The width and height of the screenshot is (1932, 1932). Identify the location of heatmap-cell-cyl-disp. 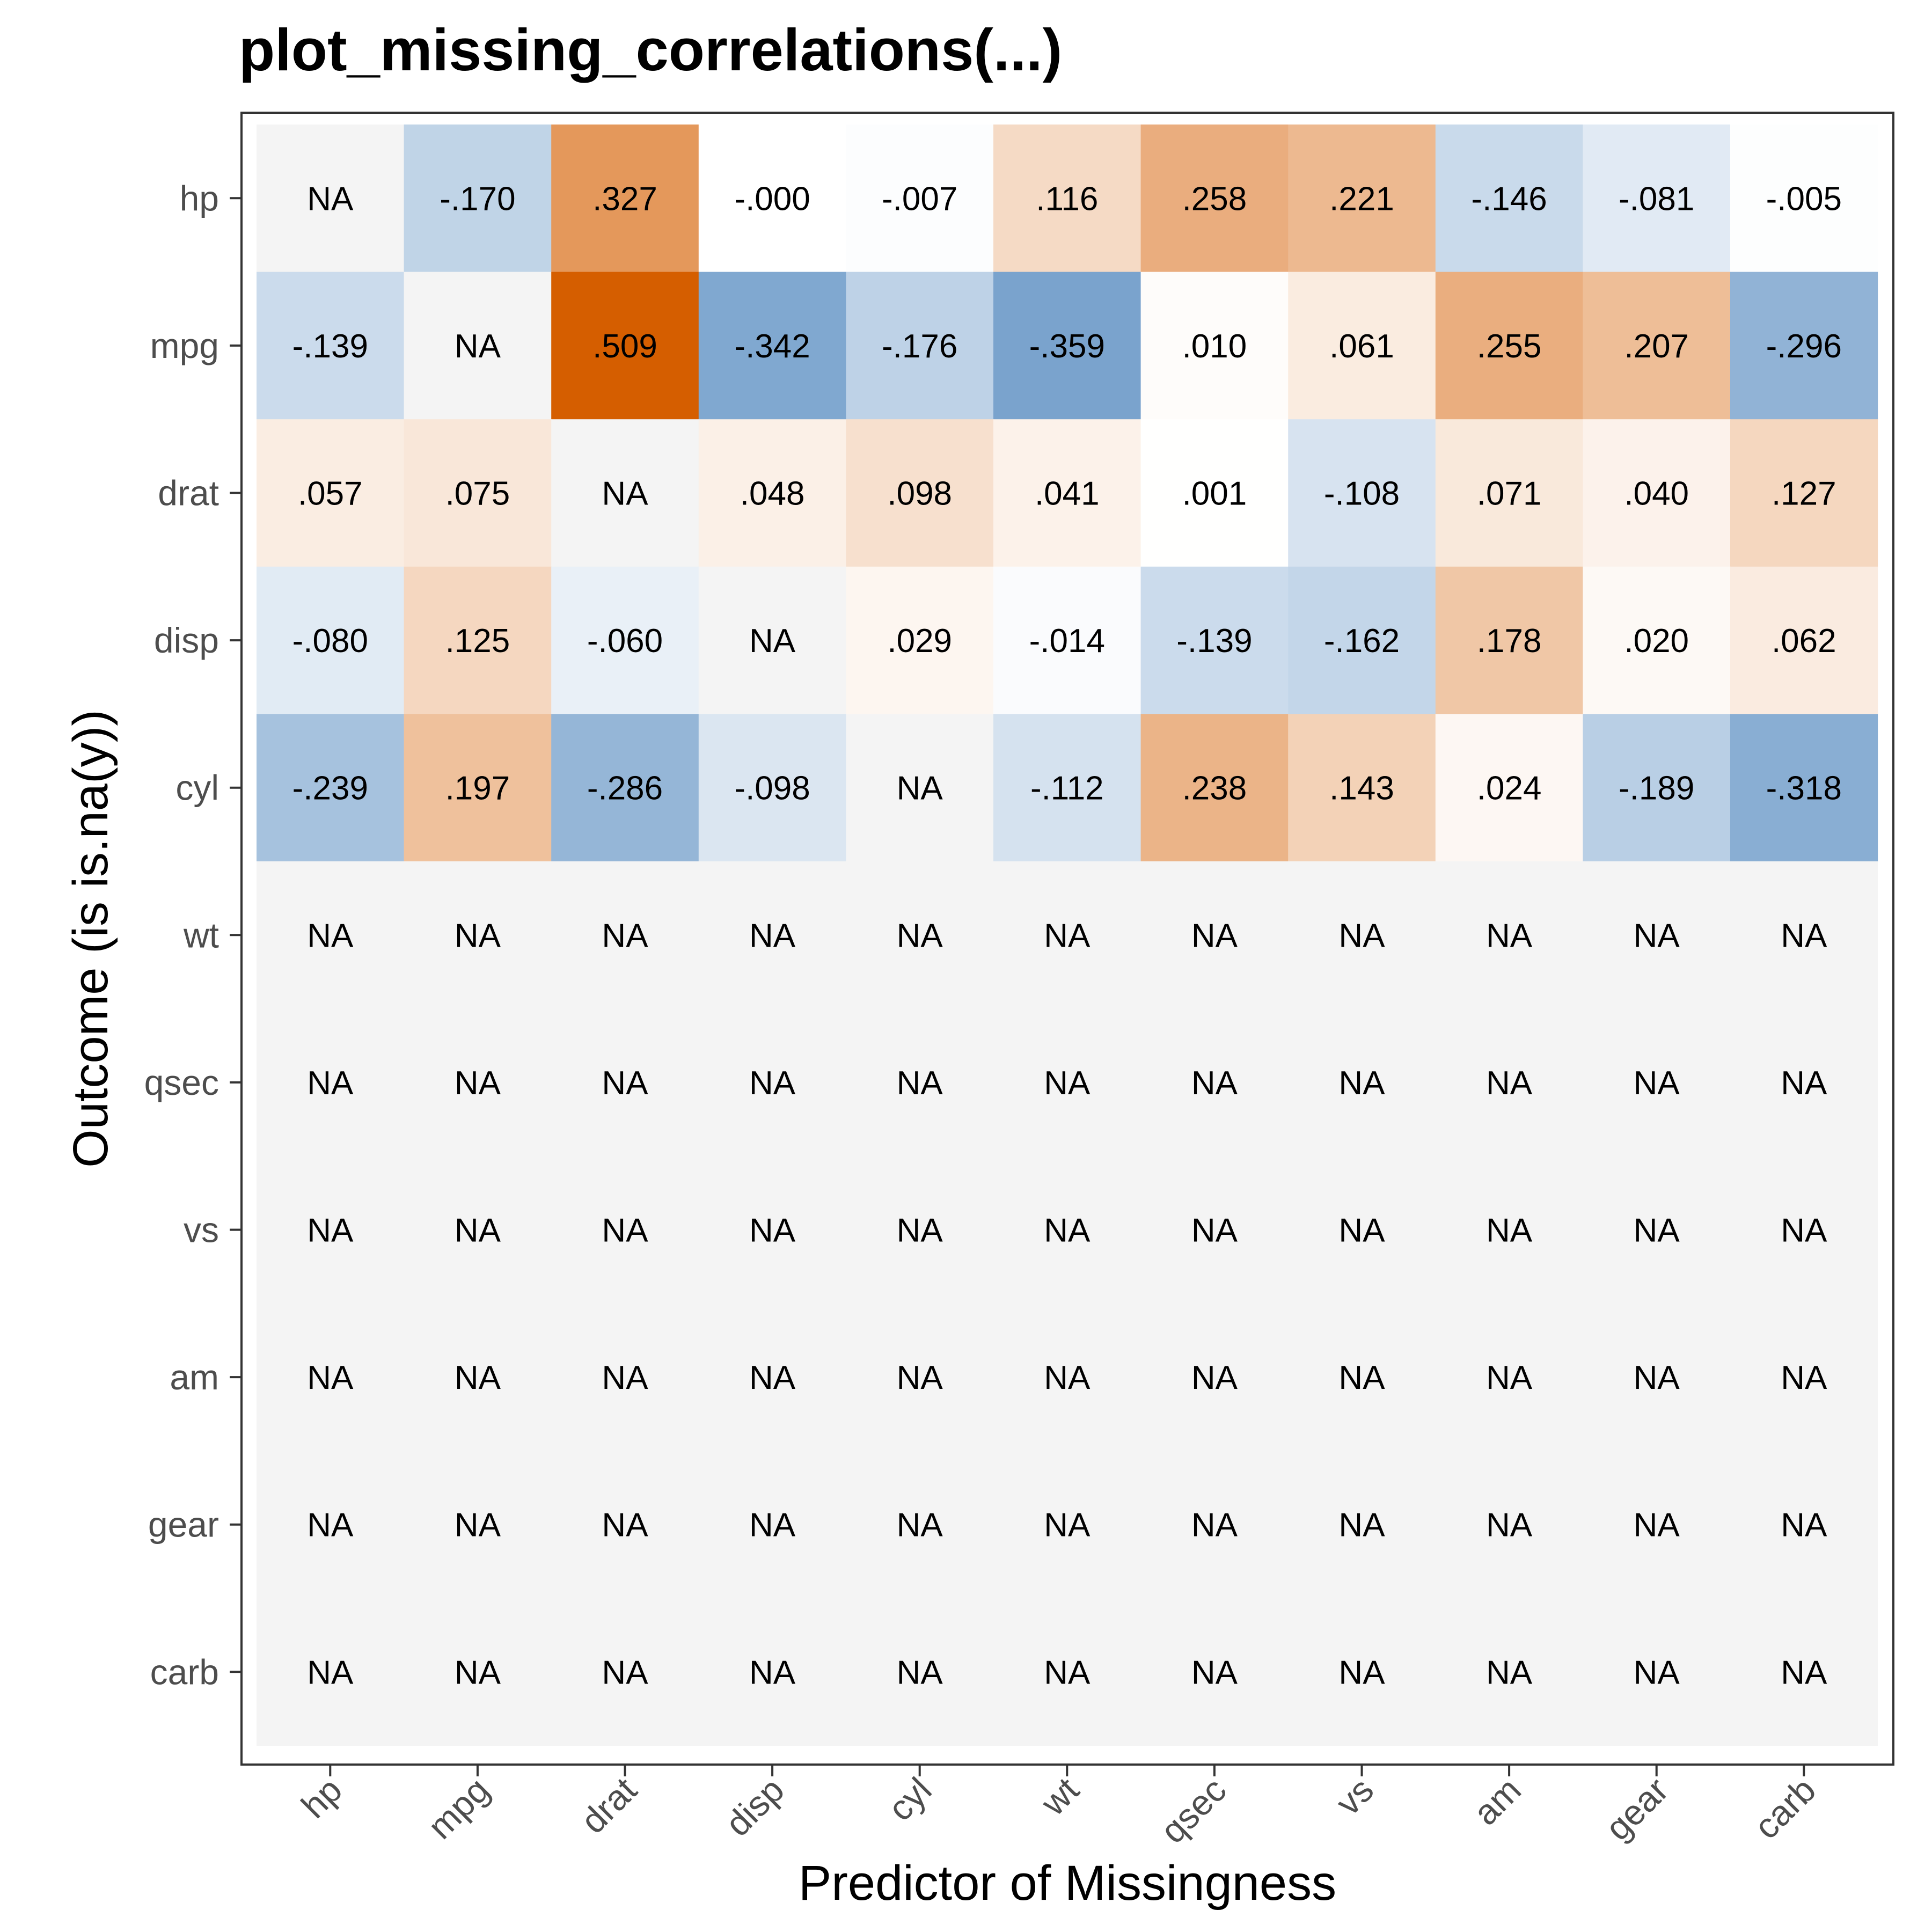
(772, 788).